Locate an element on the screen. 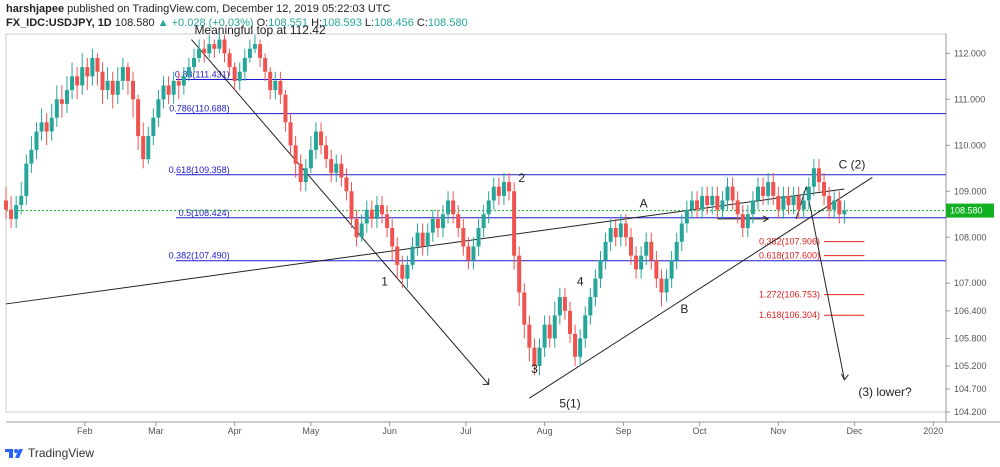 The height and width of the screenshot is (467, 1000). fib-level-label: 0.618(109.358) is located at coordinates (199, 170).